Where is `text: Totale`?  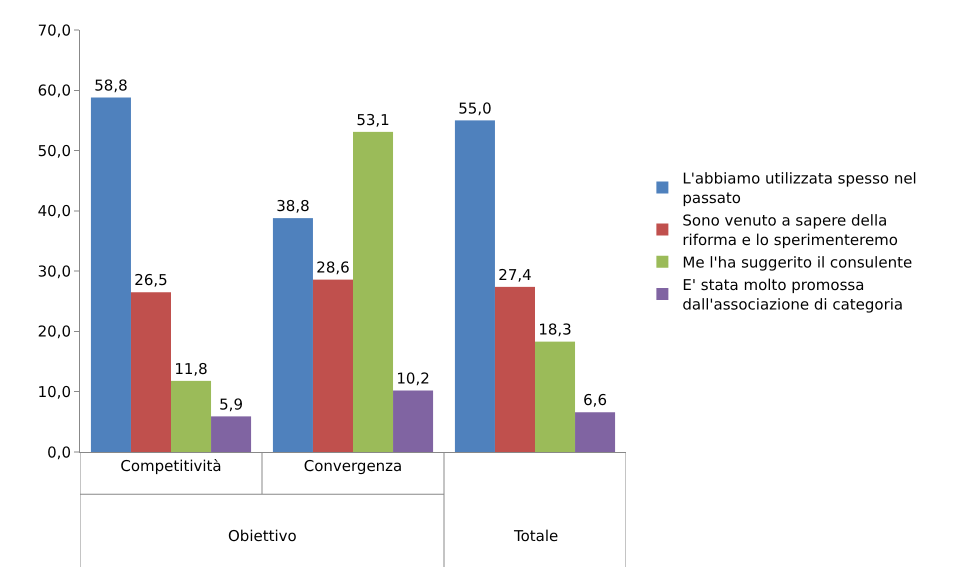 text: Totale is located at coordinates (535, 536).